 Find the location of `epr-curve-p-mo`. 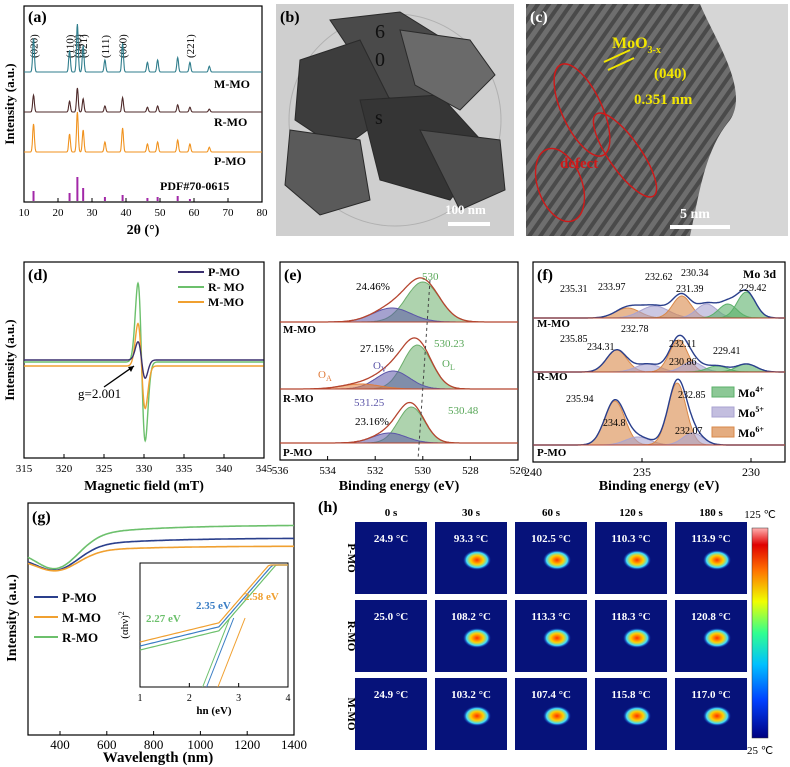

epr-curve-p-mo is located at coordinates (144, 360).